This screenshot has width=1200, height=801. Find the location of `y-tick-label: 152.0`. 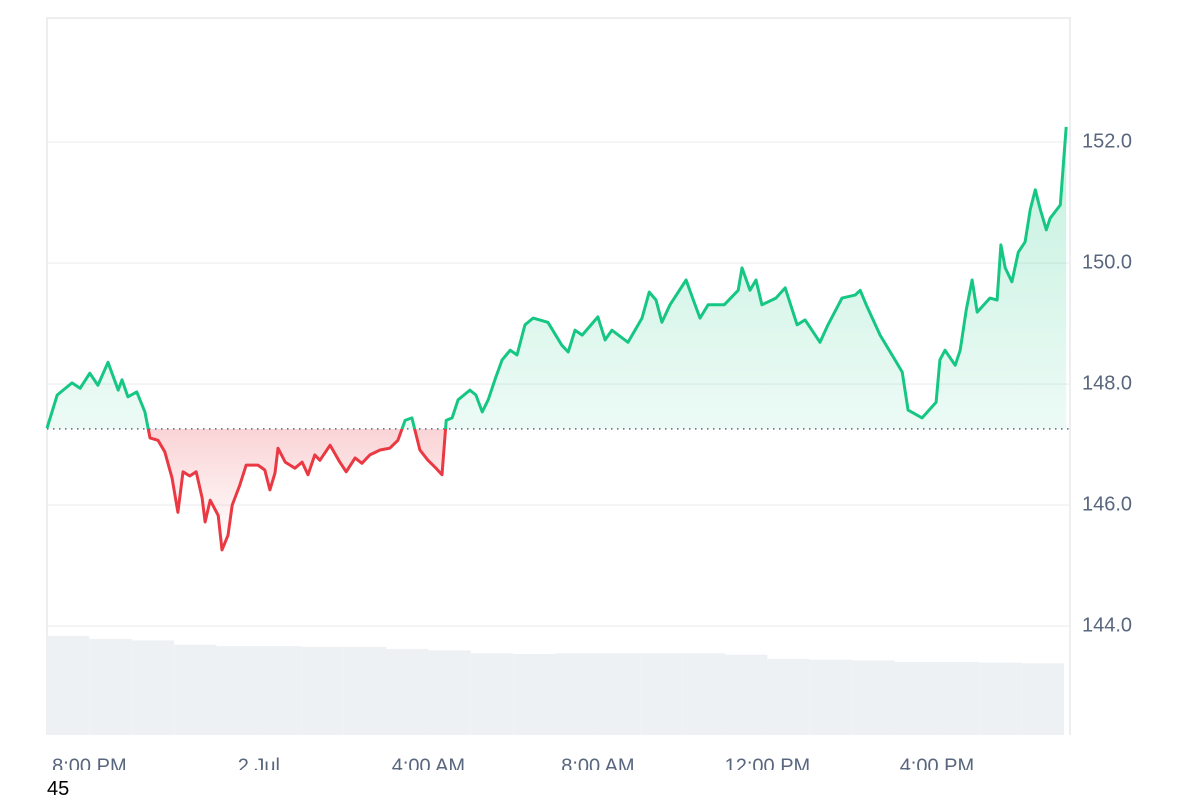

y-tick-label: 152.0 is located at coordinates (1107, 141).